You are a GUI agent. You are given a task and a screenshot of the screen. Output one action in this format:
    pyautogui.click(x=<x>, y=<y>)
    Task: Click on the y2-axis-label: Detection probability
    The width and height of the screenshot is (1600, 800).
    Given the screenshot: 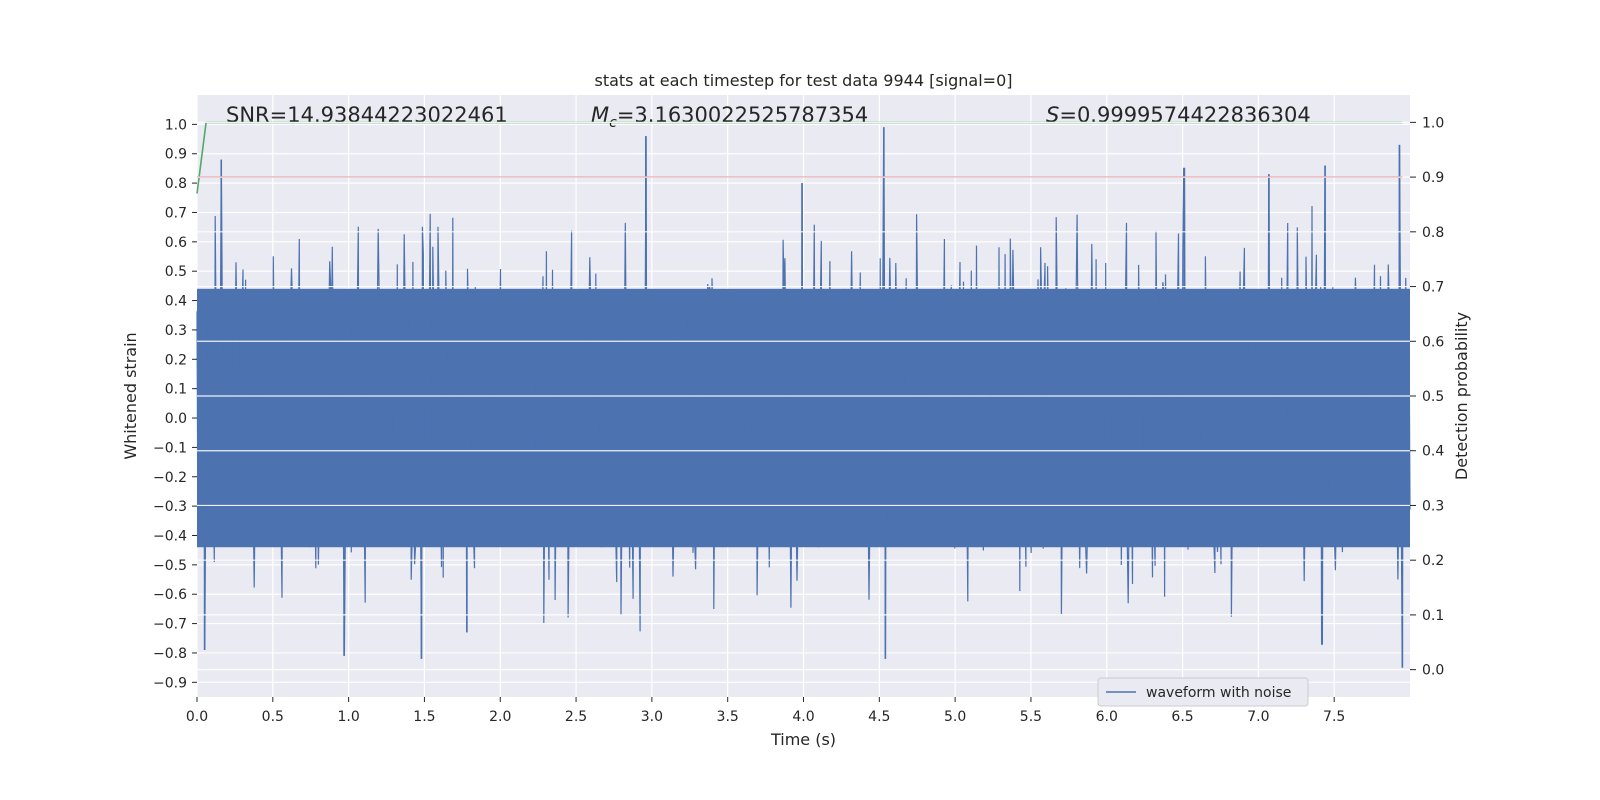 What is the action you would take?
    pyautogui.click(x=1461, y=396)
    